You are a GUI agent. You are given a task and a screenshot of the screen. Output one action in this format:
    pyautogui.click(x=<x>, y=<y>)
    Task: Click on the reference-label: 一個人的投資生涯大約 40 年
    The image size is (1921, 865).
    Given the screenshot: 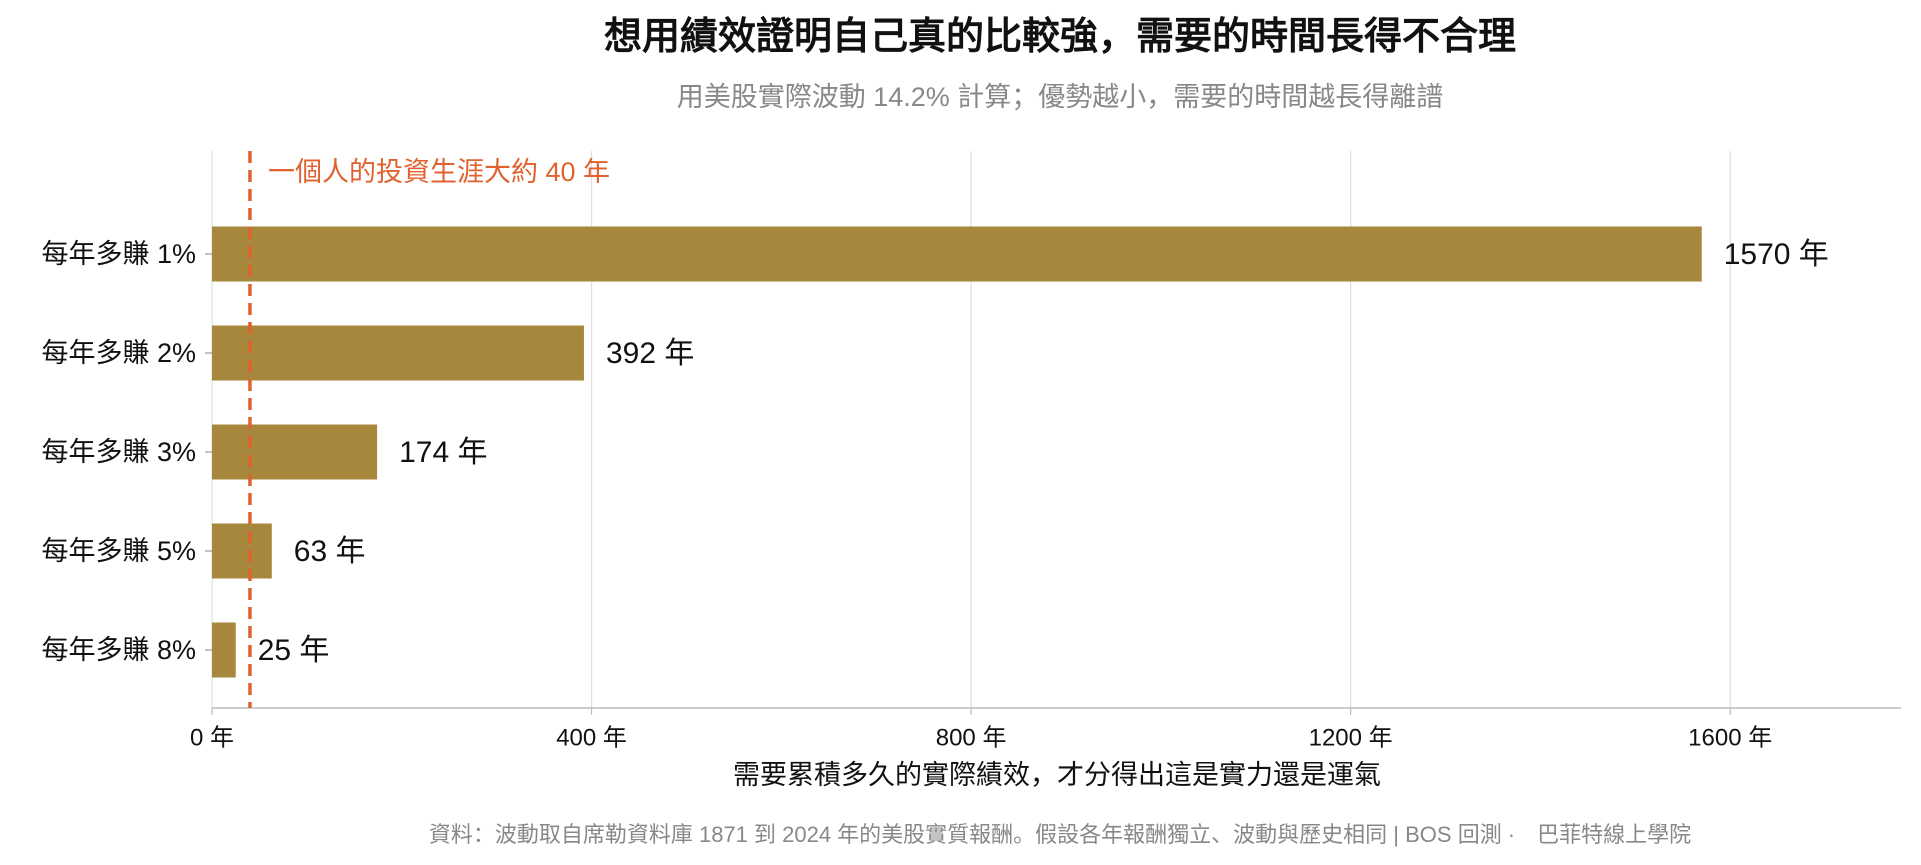 What is the action you would take?
    pyautogui.click(x=439, y=172)
    